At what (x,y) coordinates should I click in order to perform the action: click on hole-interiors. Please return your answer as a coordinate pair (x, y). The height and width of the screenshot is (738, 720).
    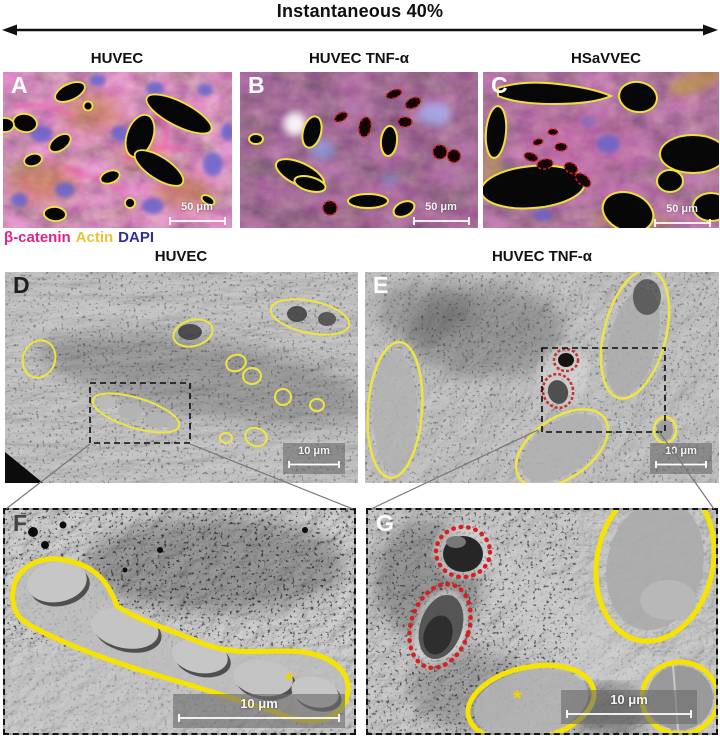
    Looking at the image, I should click on (453, 594).